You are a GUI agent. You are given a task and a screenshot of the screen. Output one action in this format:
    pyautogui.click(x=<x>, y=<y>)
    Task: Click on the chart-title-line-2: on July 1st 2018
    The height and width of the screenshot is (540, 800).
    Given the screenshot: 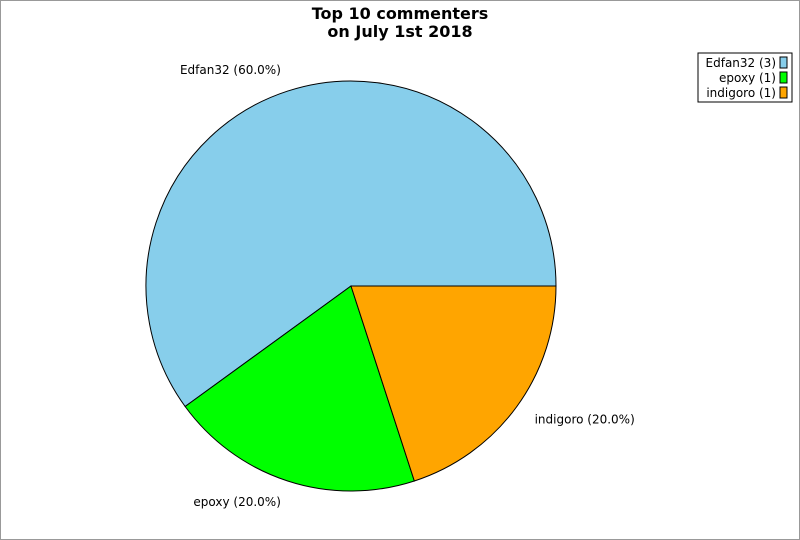 What is the action you would take?
    pyautogui.click(x=399, y=31)
    